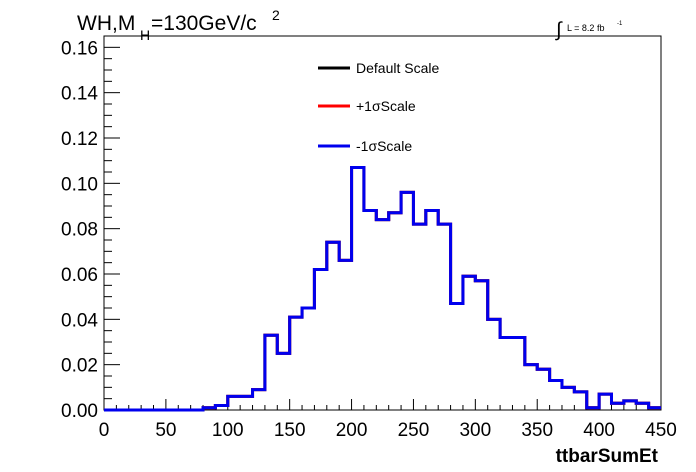 The width and height of the screenshot is (696, 472). What do you see at coordinates (620, 24) in the screenshot?
I see `luminosity-superscript: -1` at bounding box center [620, 24].